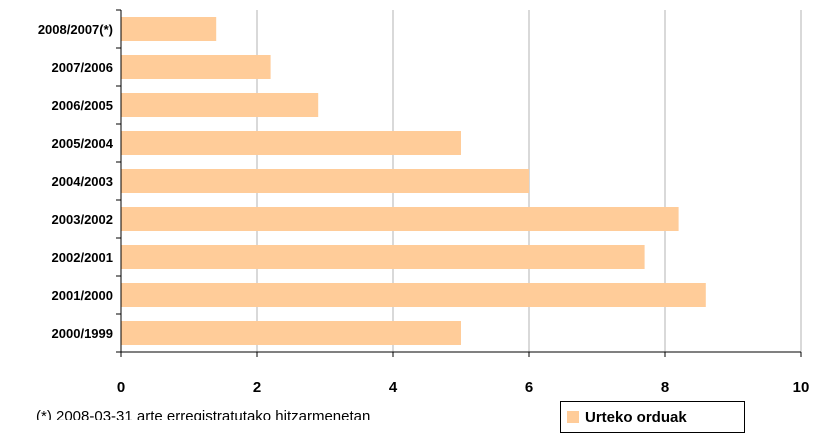 The width and height of the screenshot is (813, 438). Describe the element at coordinates (121, 387) in the screenshot. I see `x-tick-label-0: 0` at that location.